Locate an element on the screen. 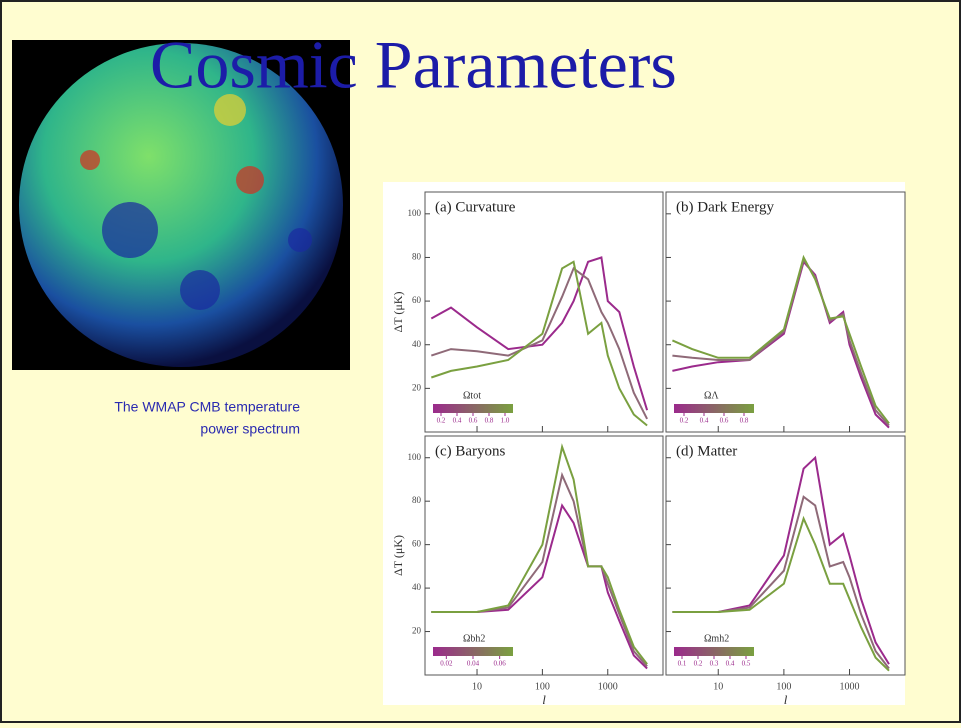  colorbar-tick-label: 0.5 is located at coordinates (746, 664).